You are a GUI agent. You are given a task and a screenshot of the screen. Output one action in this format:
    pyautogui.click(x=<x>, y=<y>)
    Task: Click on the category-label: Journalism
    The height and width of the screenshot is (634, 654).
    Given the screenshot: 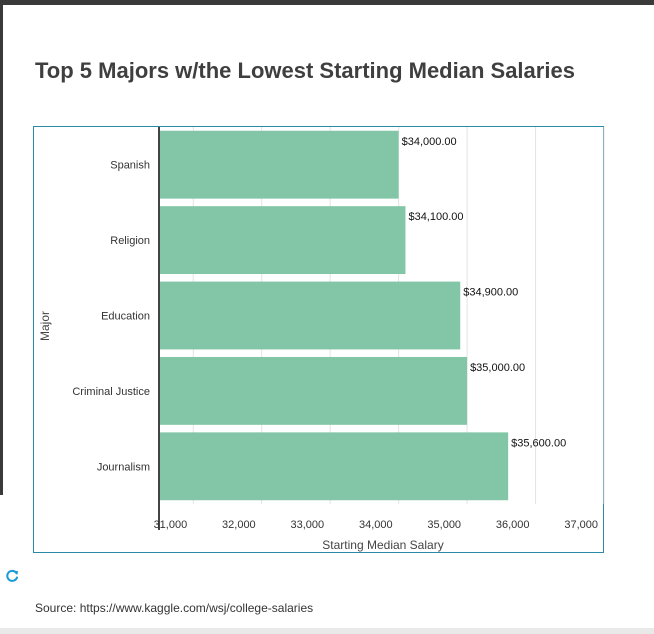 What is the action you would take?
    pyautogui.click(x=123, y=467)
    